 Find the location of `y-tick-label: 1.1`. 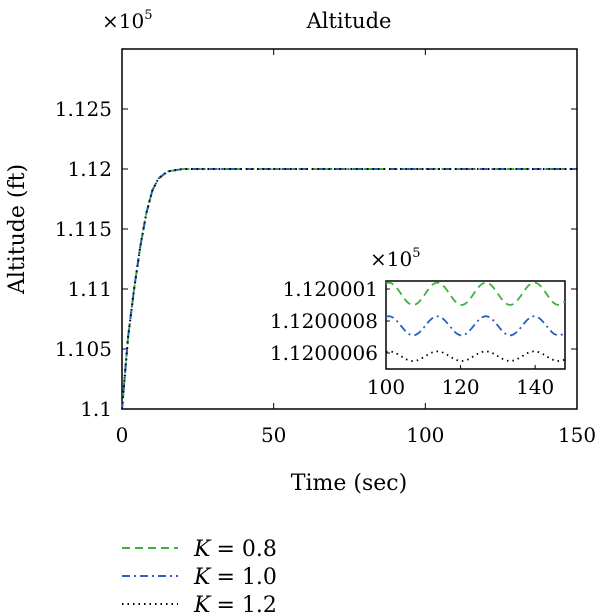

y-tick-label: 1.1 is located at coordinates (96, 409).